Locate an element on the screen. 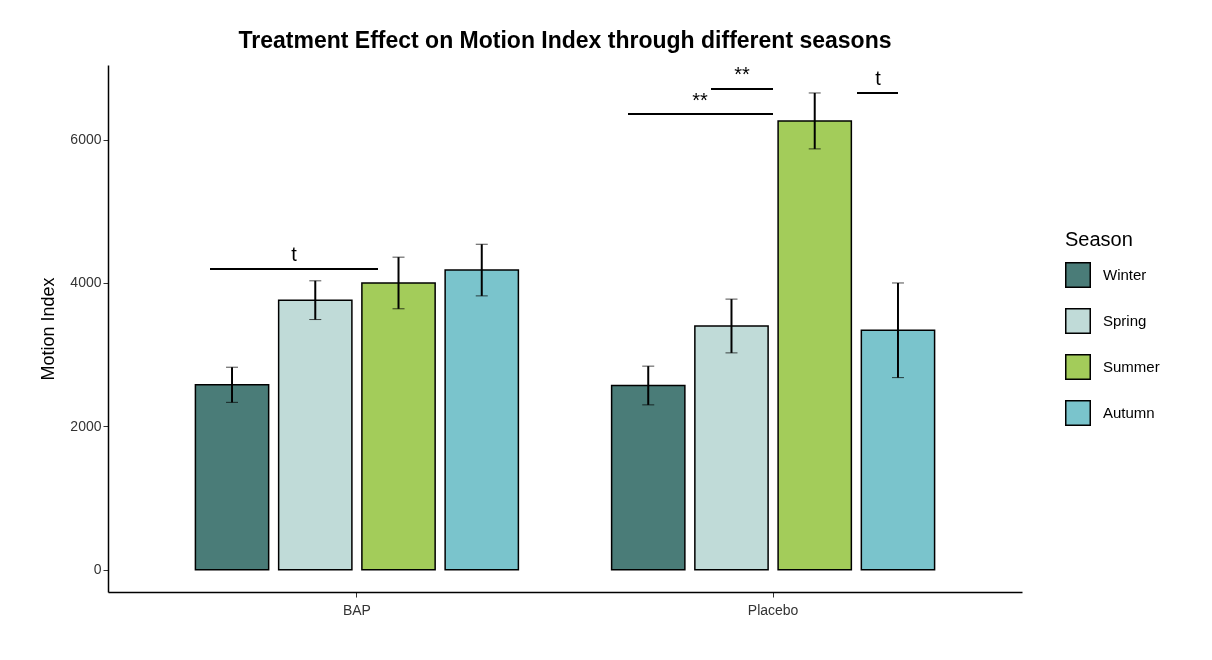 The image size is (1212, 660). legend-label: Spring is located at coordinates (1125, 320).